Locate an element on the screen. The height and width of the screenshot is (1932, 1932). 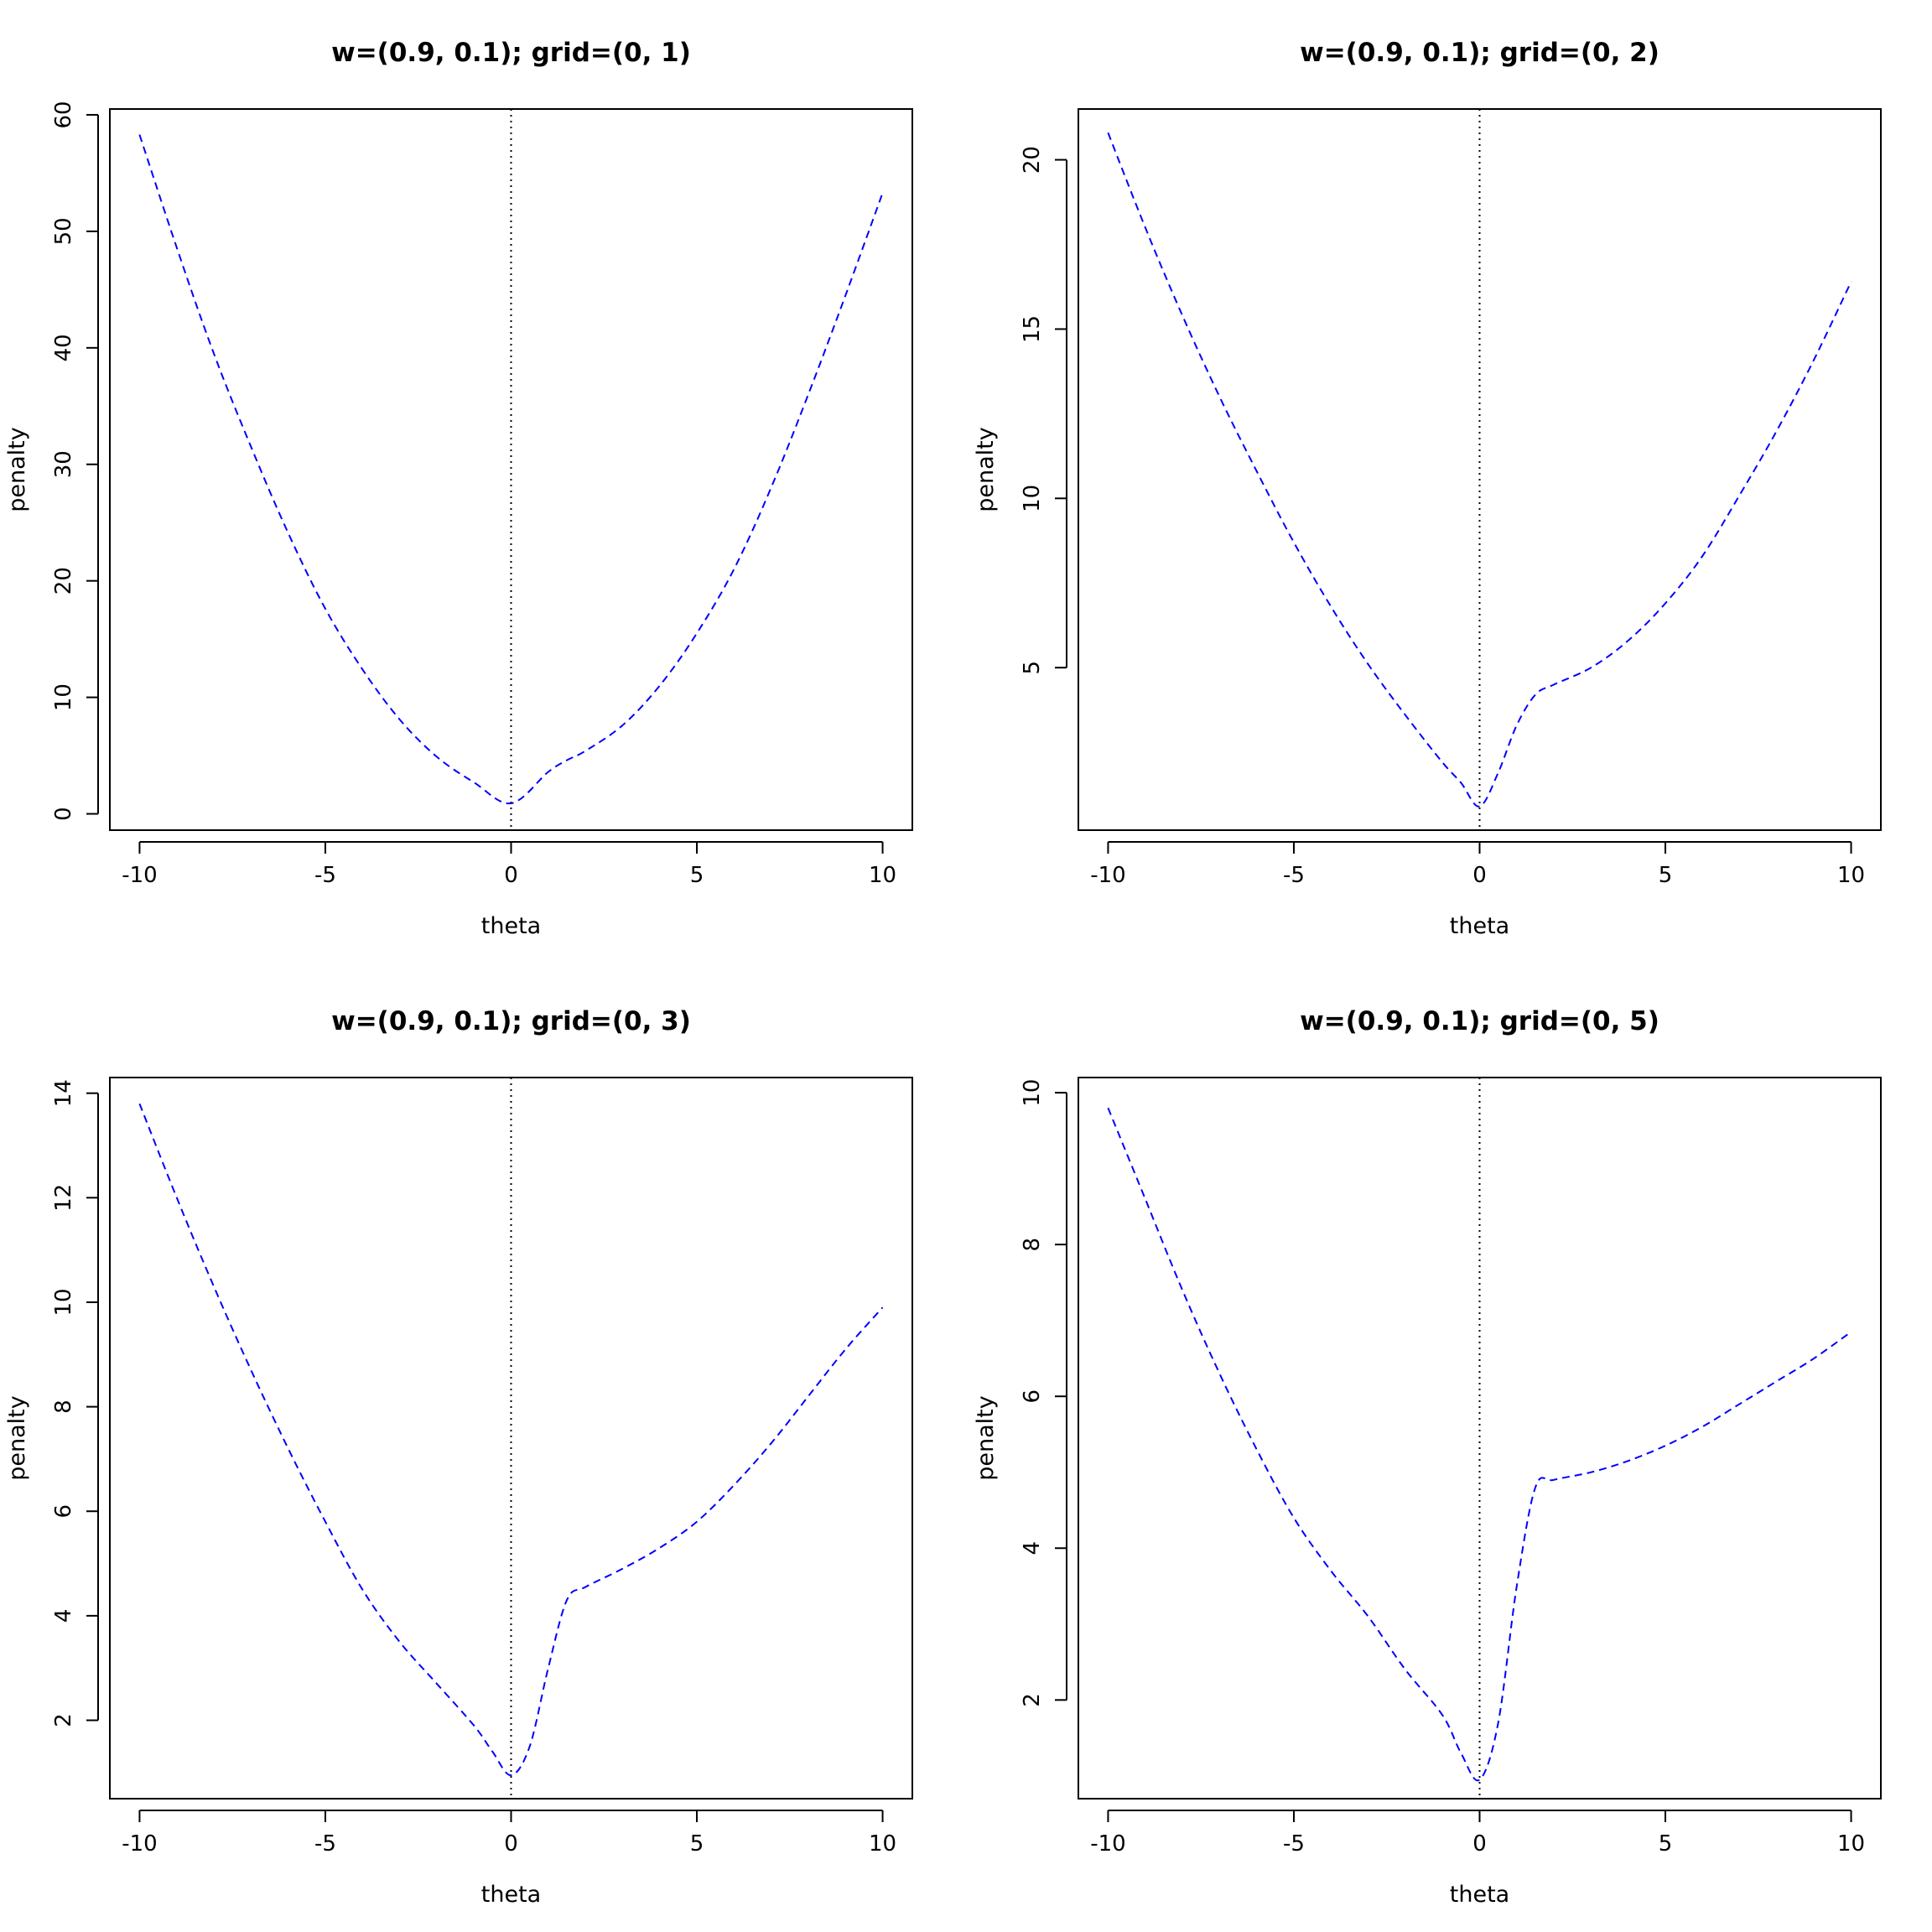
y-tick-label: 14 is located at coordinates (63, 1093).